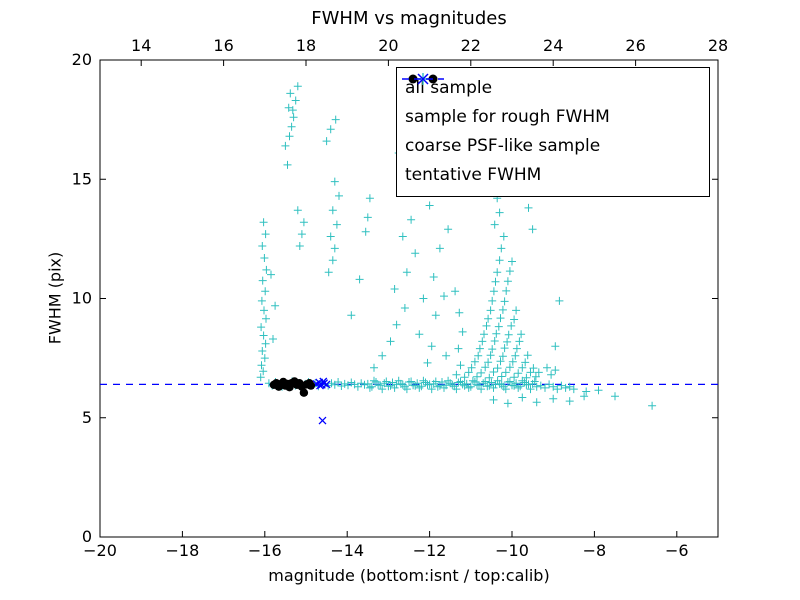 The width and height of the screenshot is (800, 600). What do you see at coordinates (595, 550) in the screenshot?
I see `x-tick-label-bottom: −8` at bounding box center [595, 550].